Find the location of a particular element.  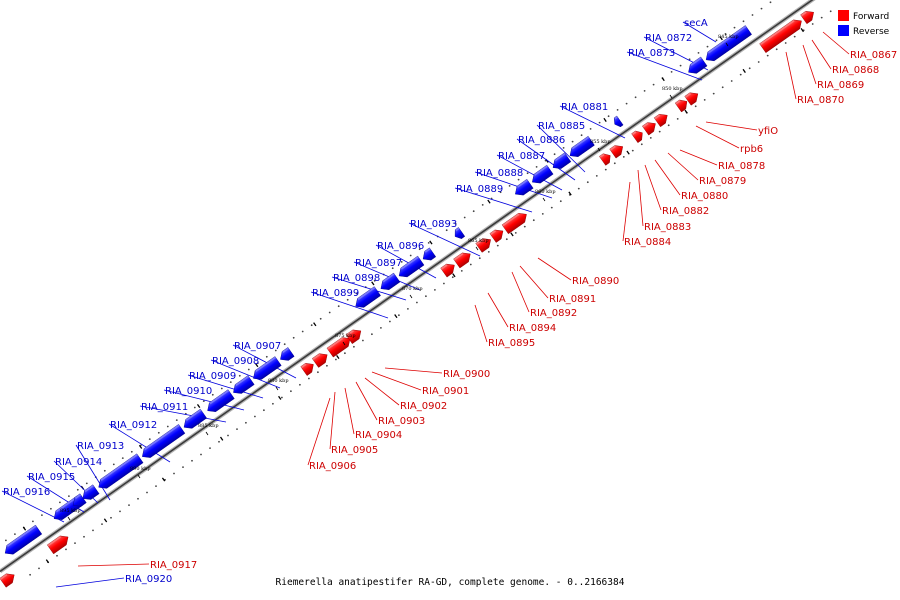

forward-gene-label-11: RIA_0884 is located at coordinates (647, 242).